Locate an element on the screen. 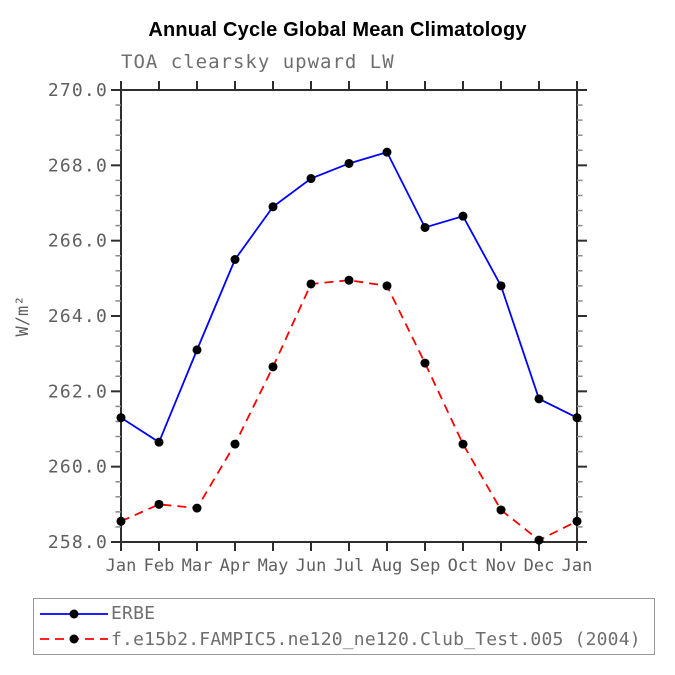 The width and height of the screenshot is (675, 675). svg-text: Oct is located at coordinates (463, 566).